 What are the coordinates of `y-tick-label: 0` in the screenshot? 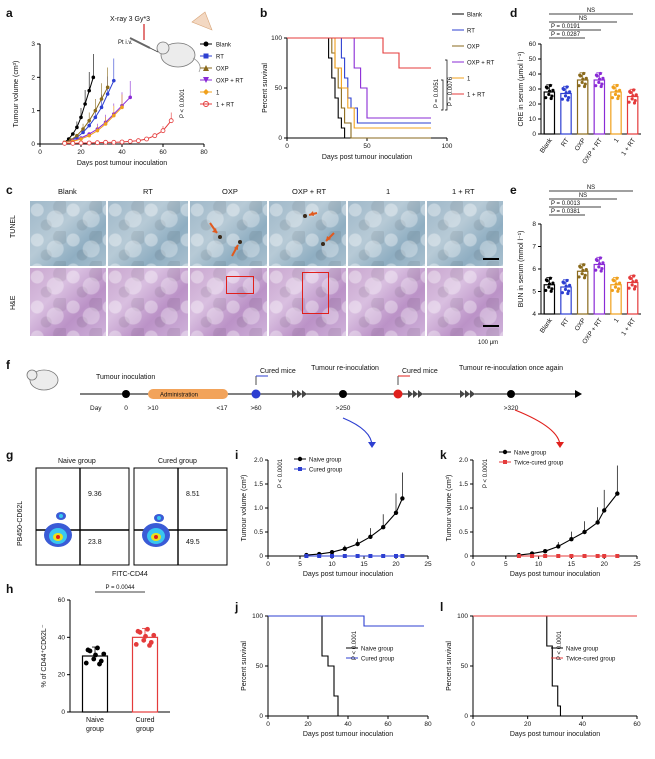 It's located at (261, 716).